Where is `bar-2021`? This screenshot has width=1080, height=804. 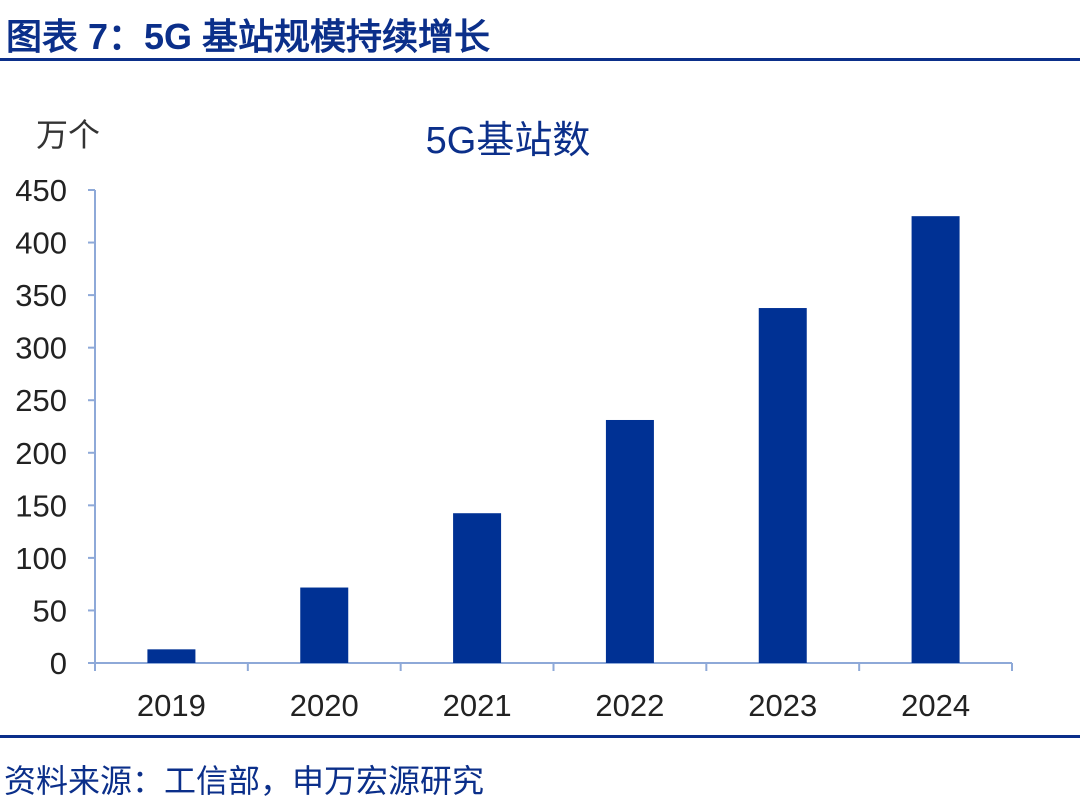 bar-2021 is located at coordinates (477, 588).